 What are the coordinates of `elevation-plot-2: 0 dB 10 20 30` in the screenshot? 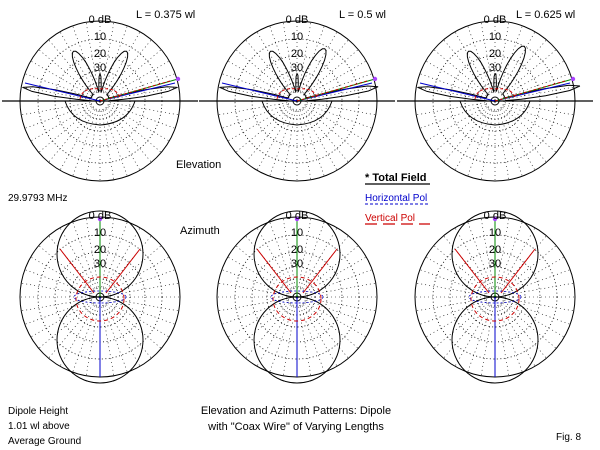 It's located at (297, 98).